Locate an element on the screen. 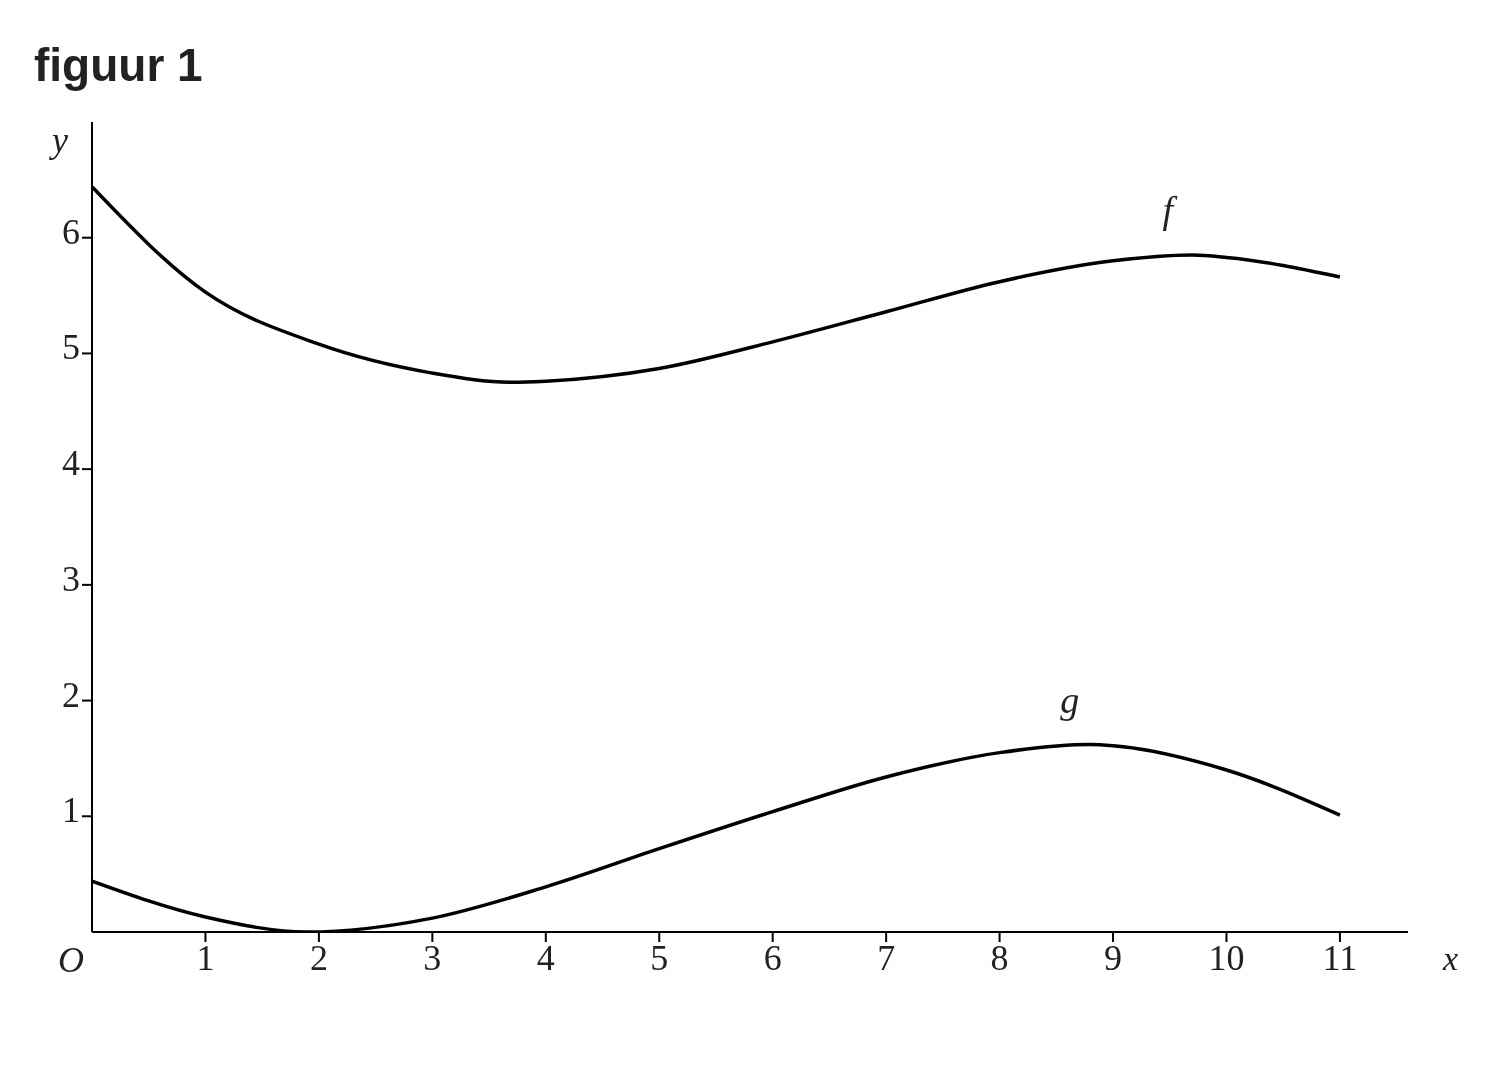 This screenshot has width=1491, height=1070. y-axis-title: y is located at coordinates (58, 140).